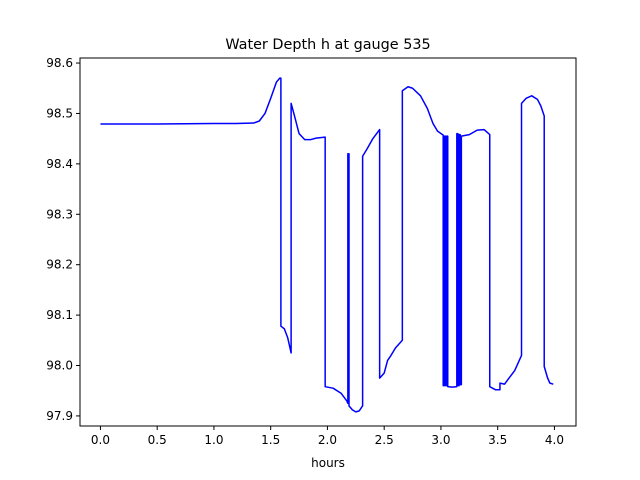 Image resolution: width=640 pixels, height=480 pixels. Describe the element at coordinates (100, 440) in the screenshot. I see `x-tick-label: 0.0` at that location.